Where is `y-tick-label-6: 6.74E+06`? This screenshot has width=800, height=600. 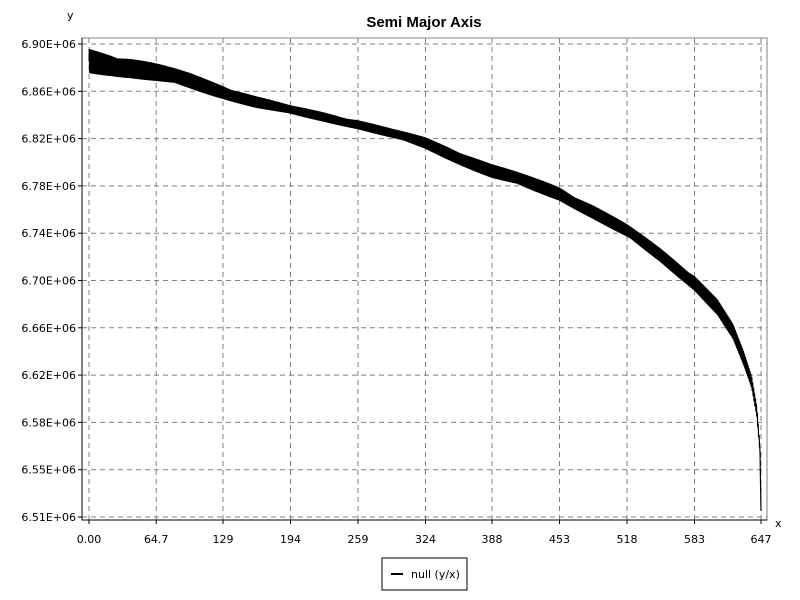
y-tick-label-6: 6.74E+06 is located at coordinates (48, 233).